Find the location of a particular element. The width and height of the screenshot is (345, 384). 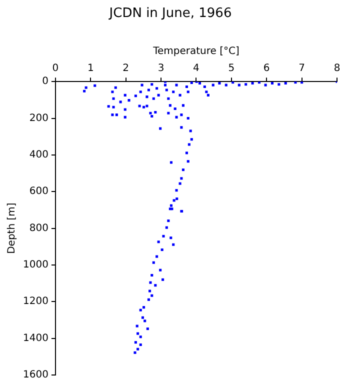

y-tick-label: 0 is located at coordinates (45, 82).